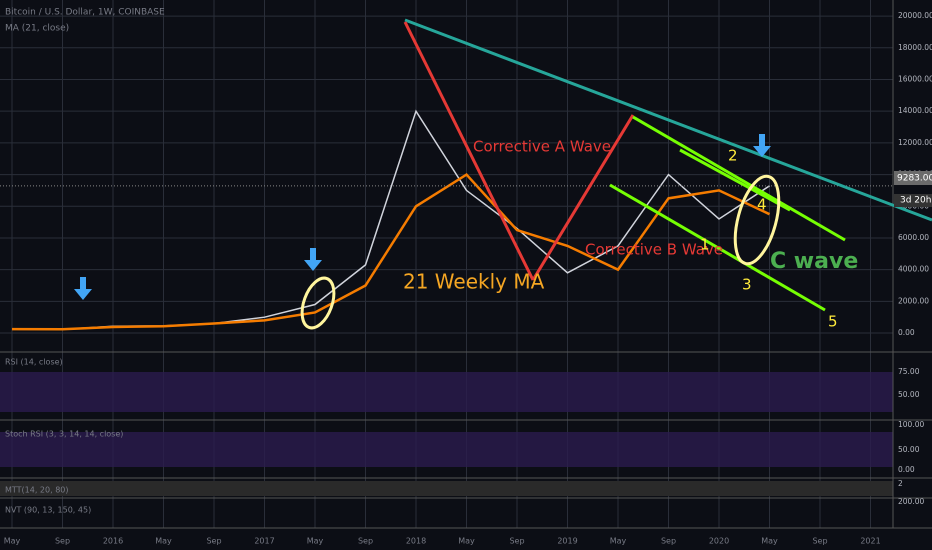  I want to click on pane-tick-label: 0.00, so click(906, 469).